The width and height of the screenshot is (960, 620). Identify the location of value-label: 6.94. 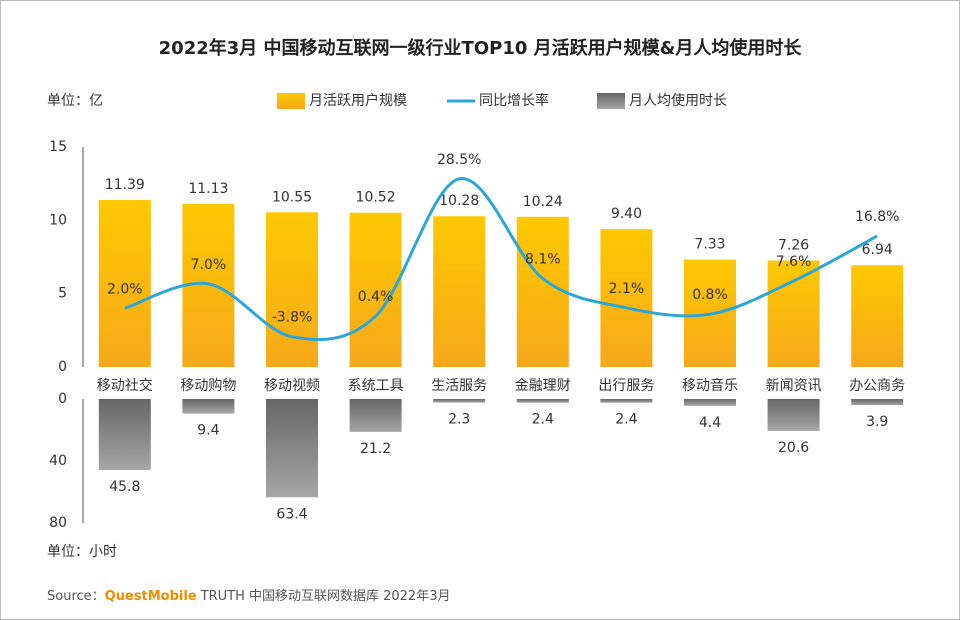
(877, 250).